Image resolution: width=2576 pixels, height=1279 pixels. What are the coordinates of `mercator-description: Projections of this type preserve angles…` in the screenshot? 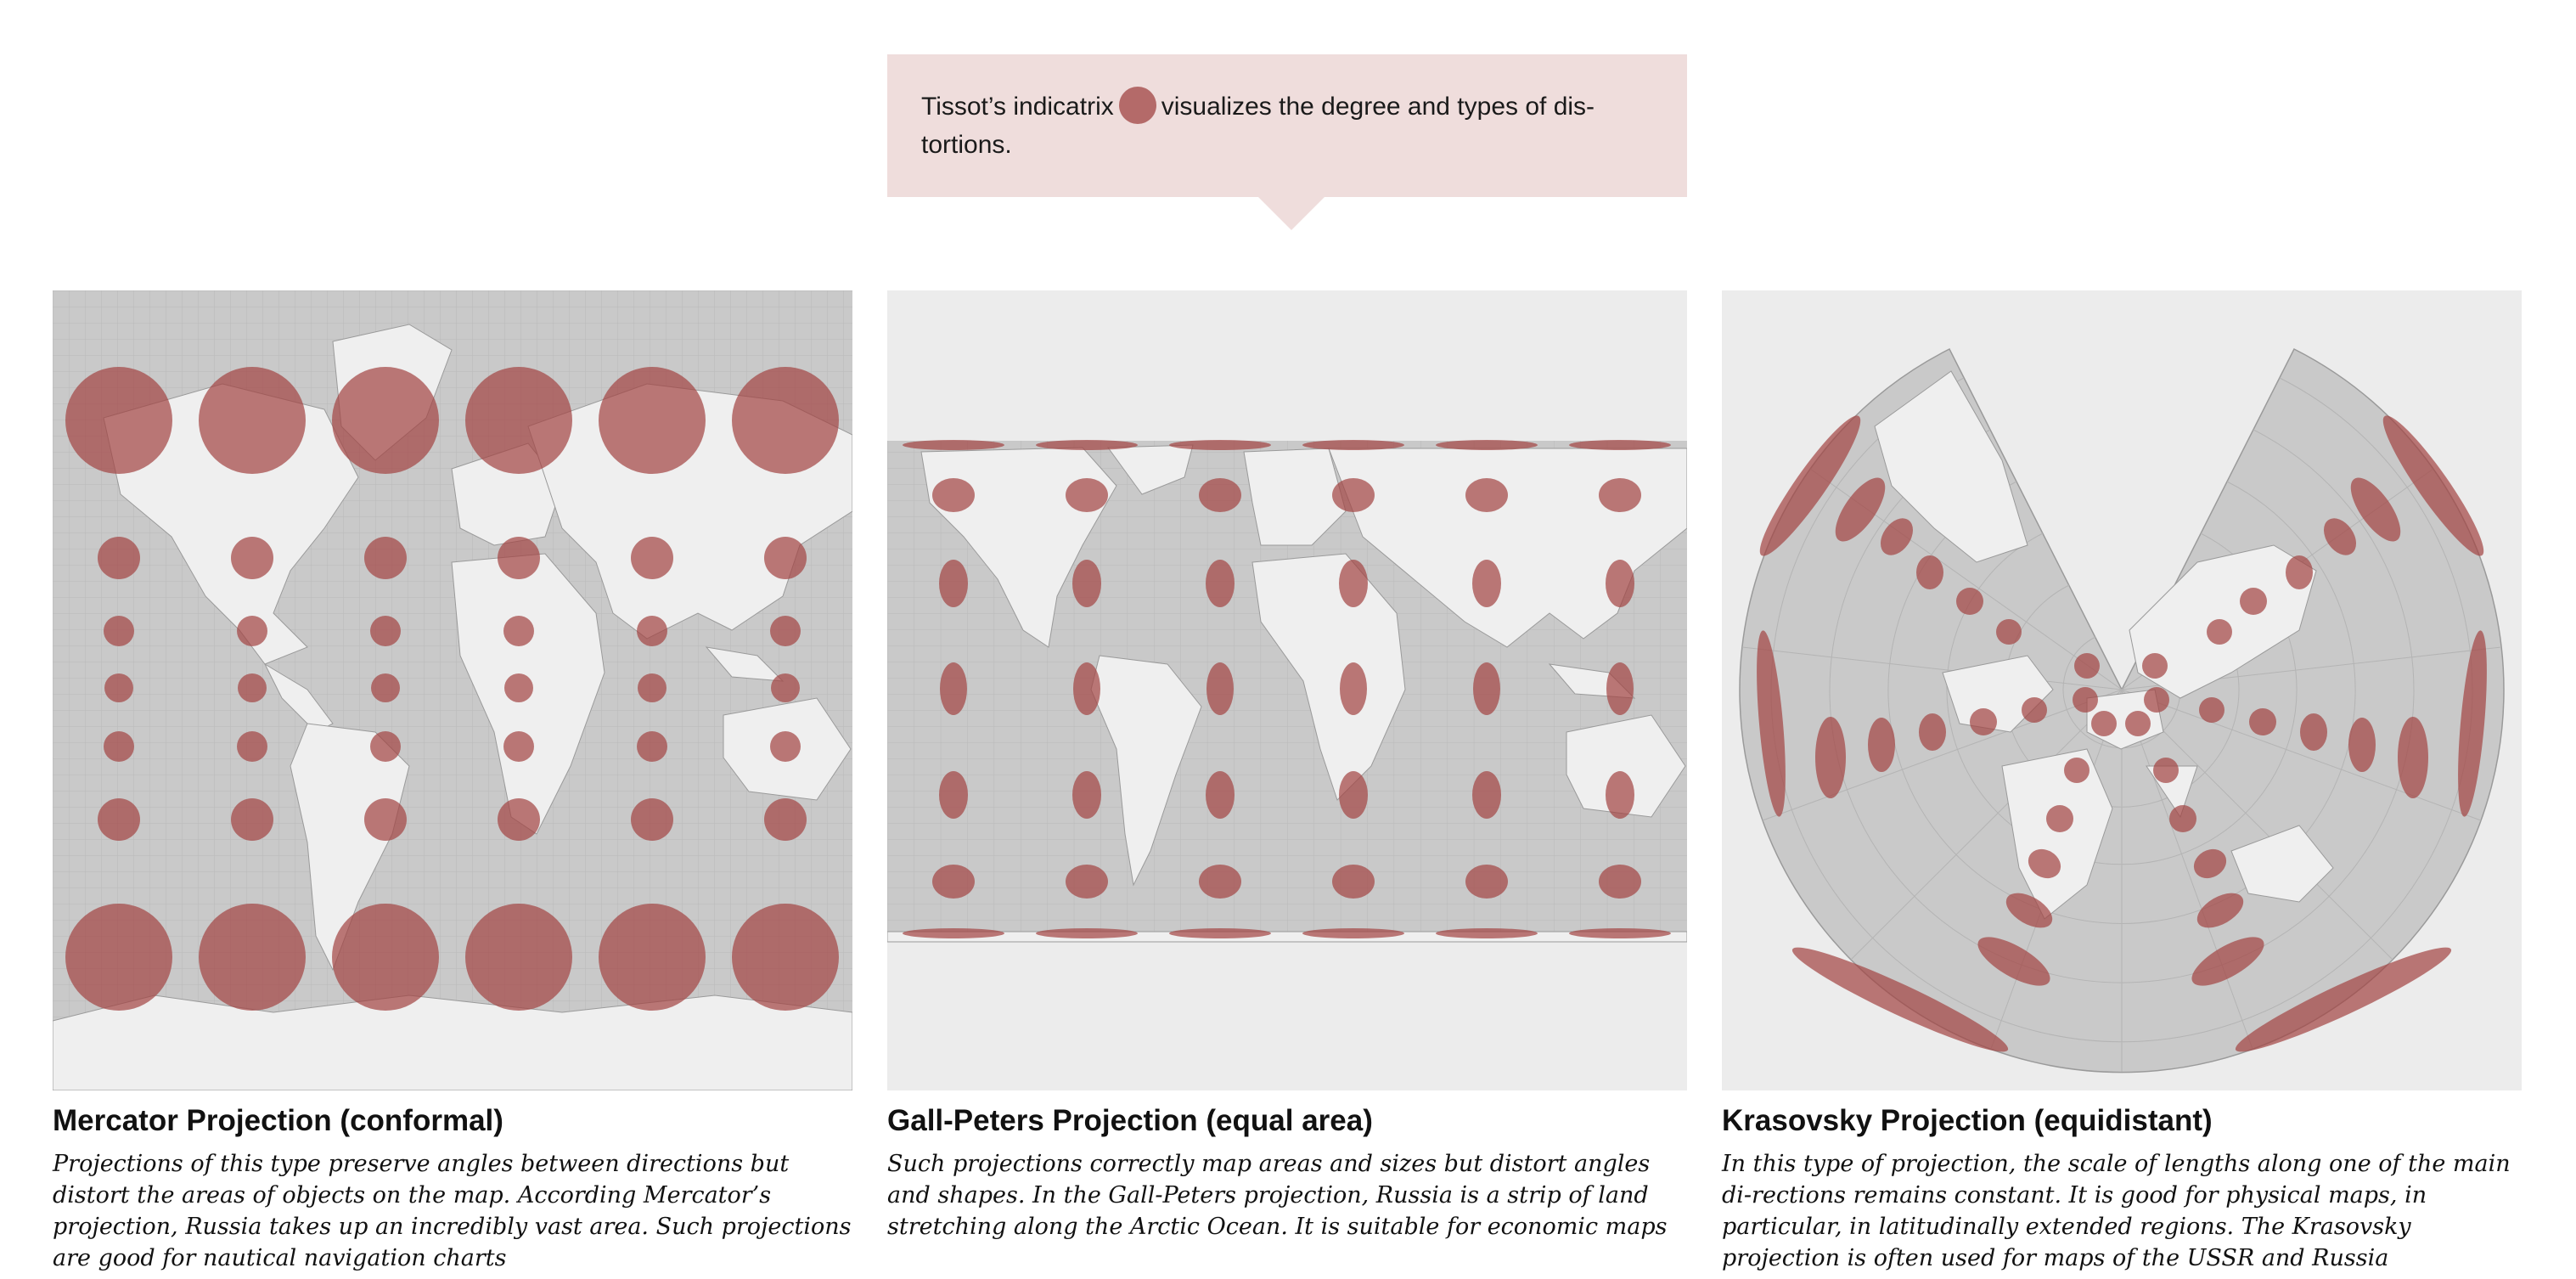 It's located at (452, 1211).